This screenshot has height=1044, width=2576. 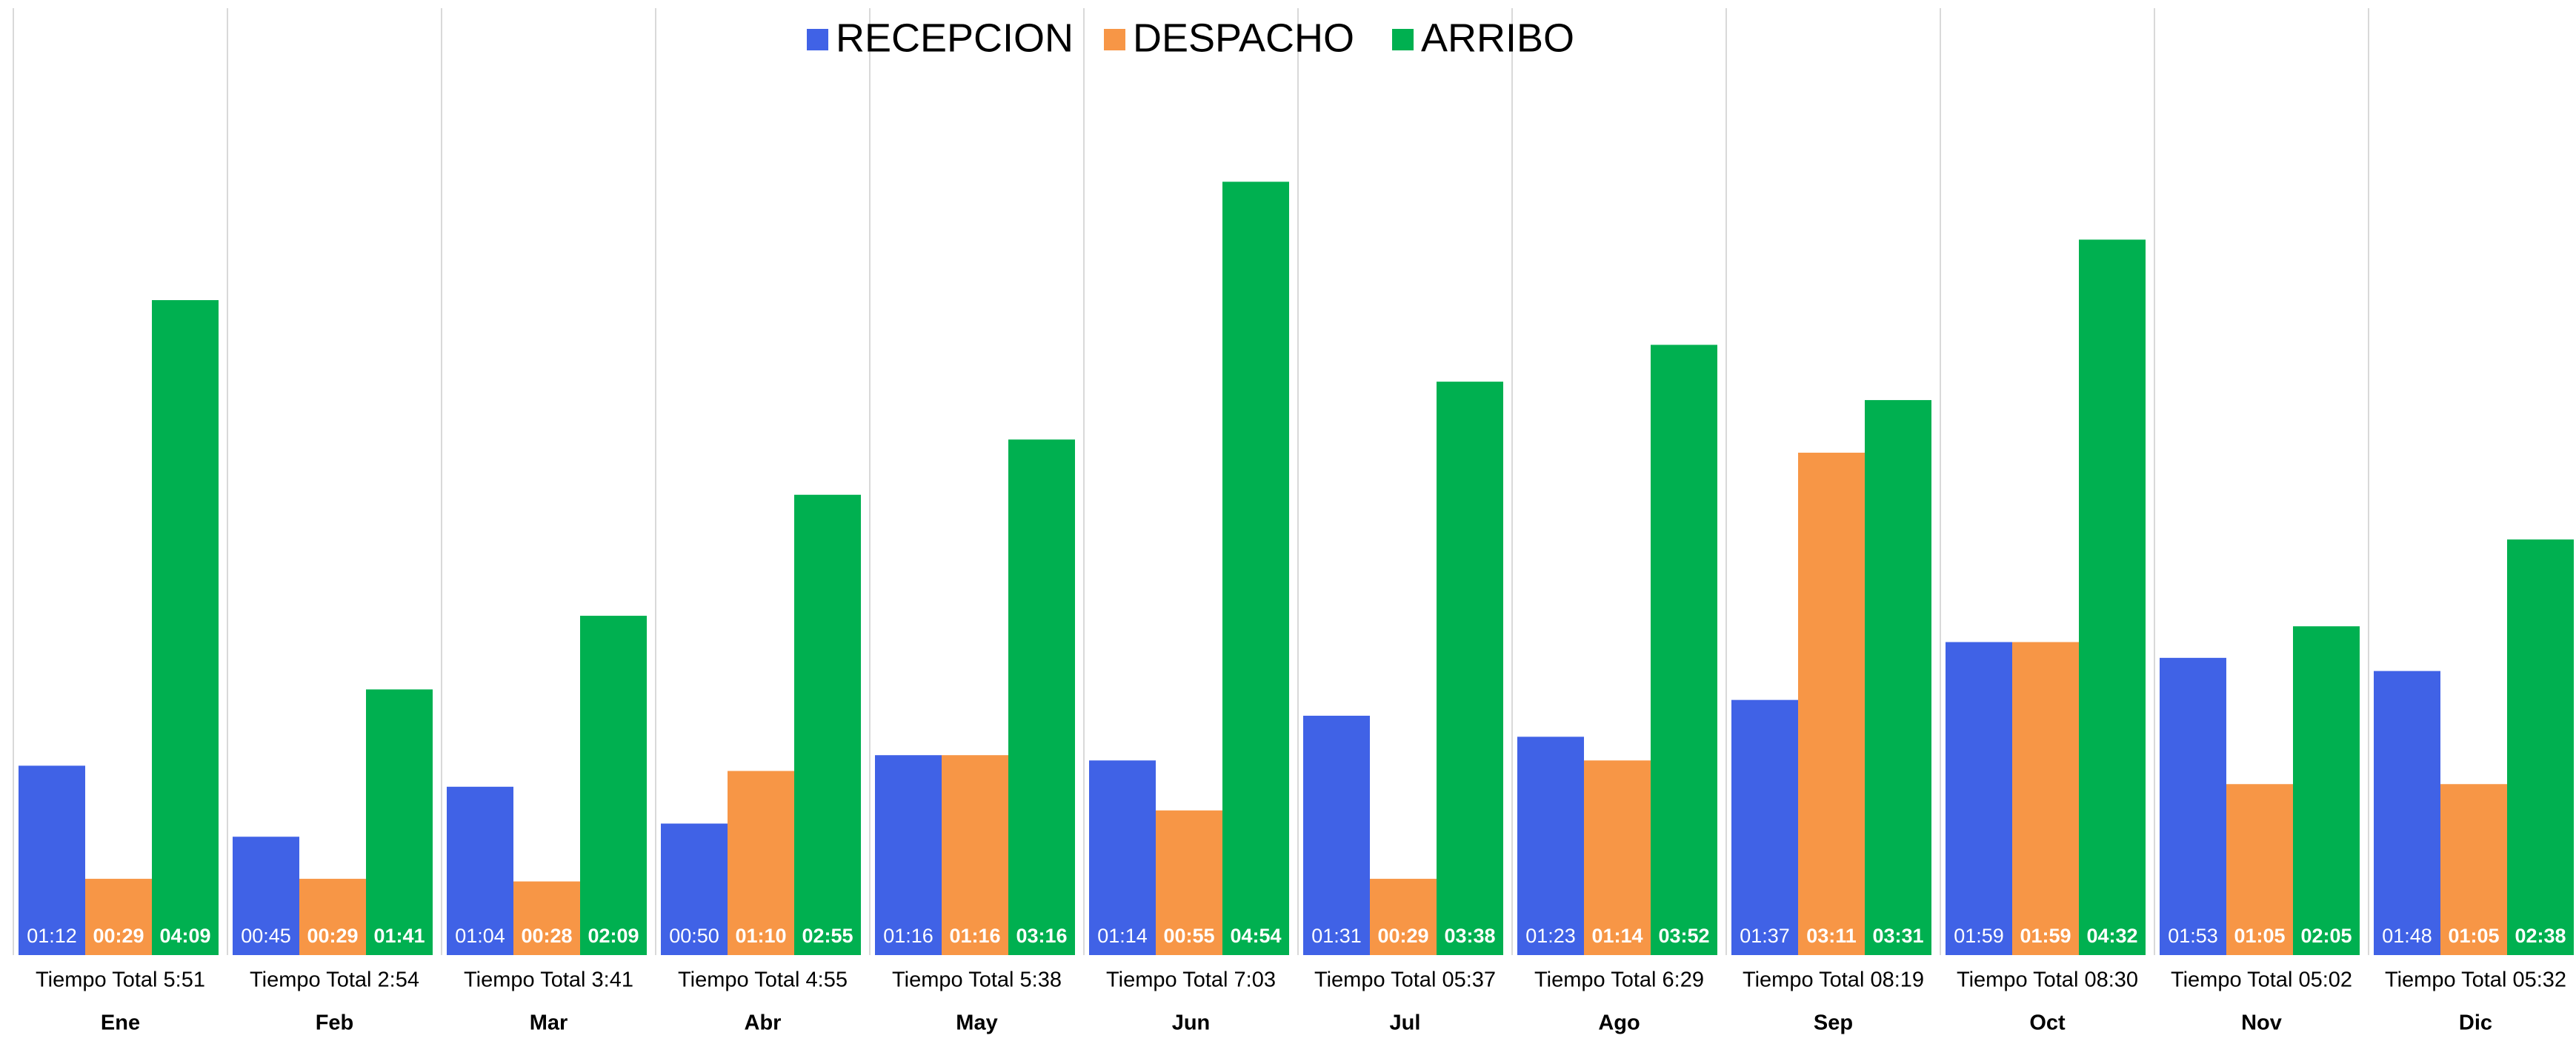 I want to click on x-tick-label: Oct, so click(x=2047, y=1023).